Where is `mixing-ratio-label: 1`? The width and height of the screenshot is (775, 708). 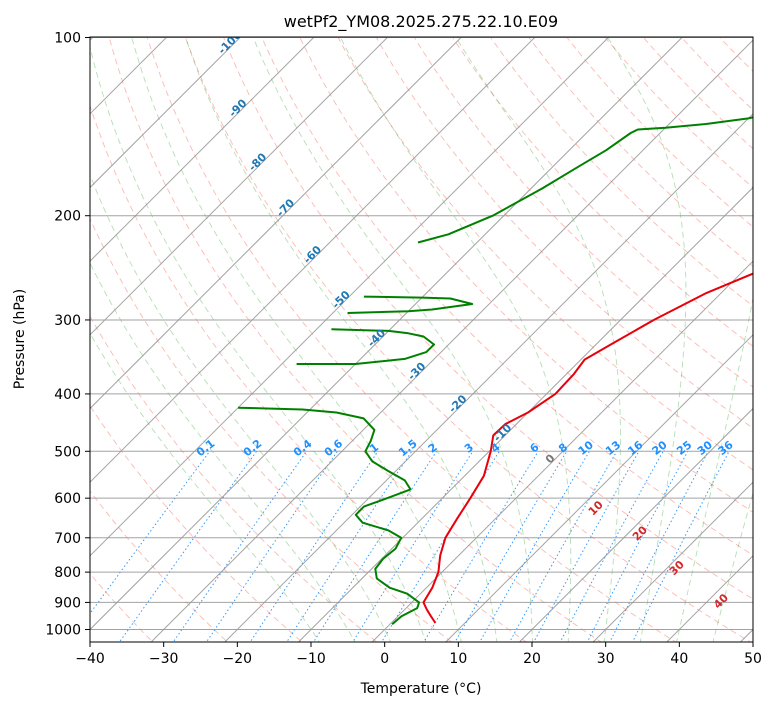 mixing-ratio-label: 1 is located at coordinates (374, 448).